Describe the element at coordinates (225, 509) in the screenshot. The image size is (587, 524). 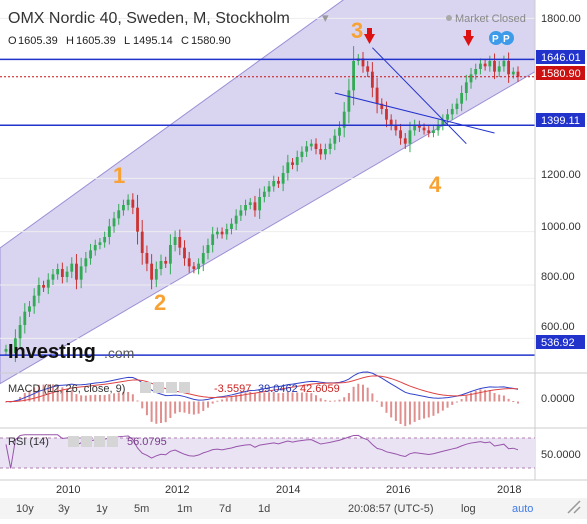
I see `timeframe-7d: 7d` at that location.